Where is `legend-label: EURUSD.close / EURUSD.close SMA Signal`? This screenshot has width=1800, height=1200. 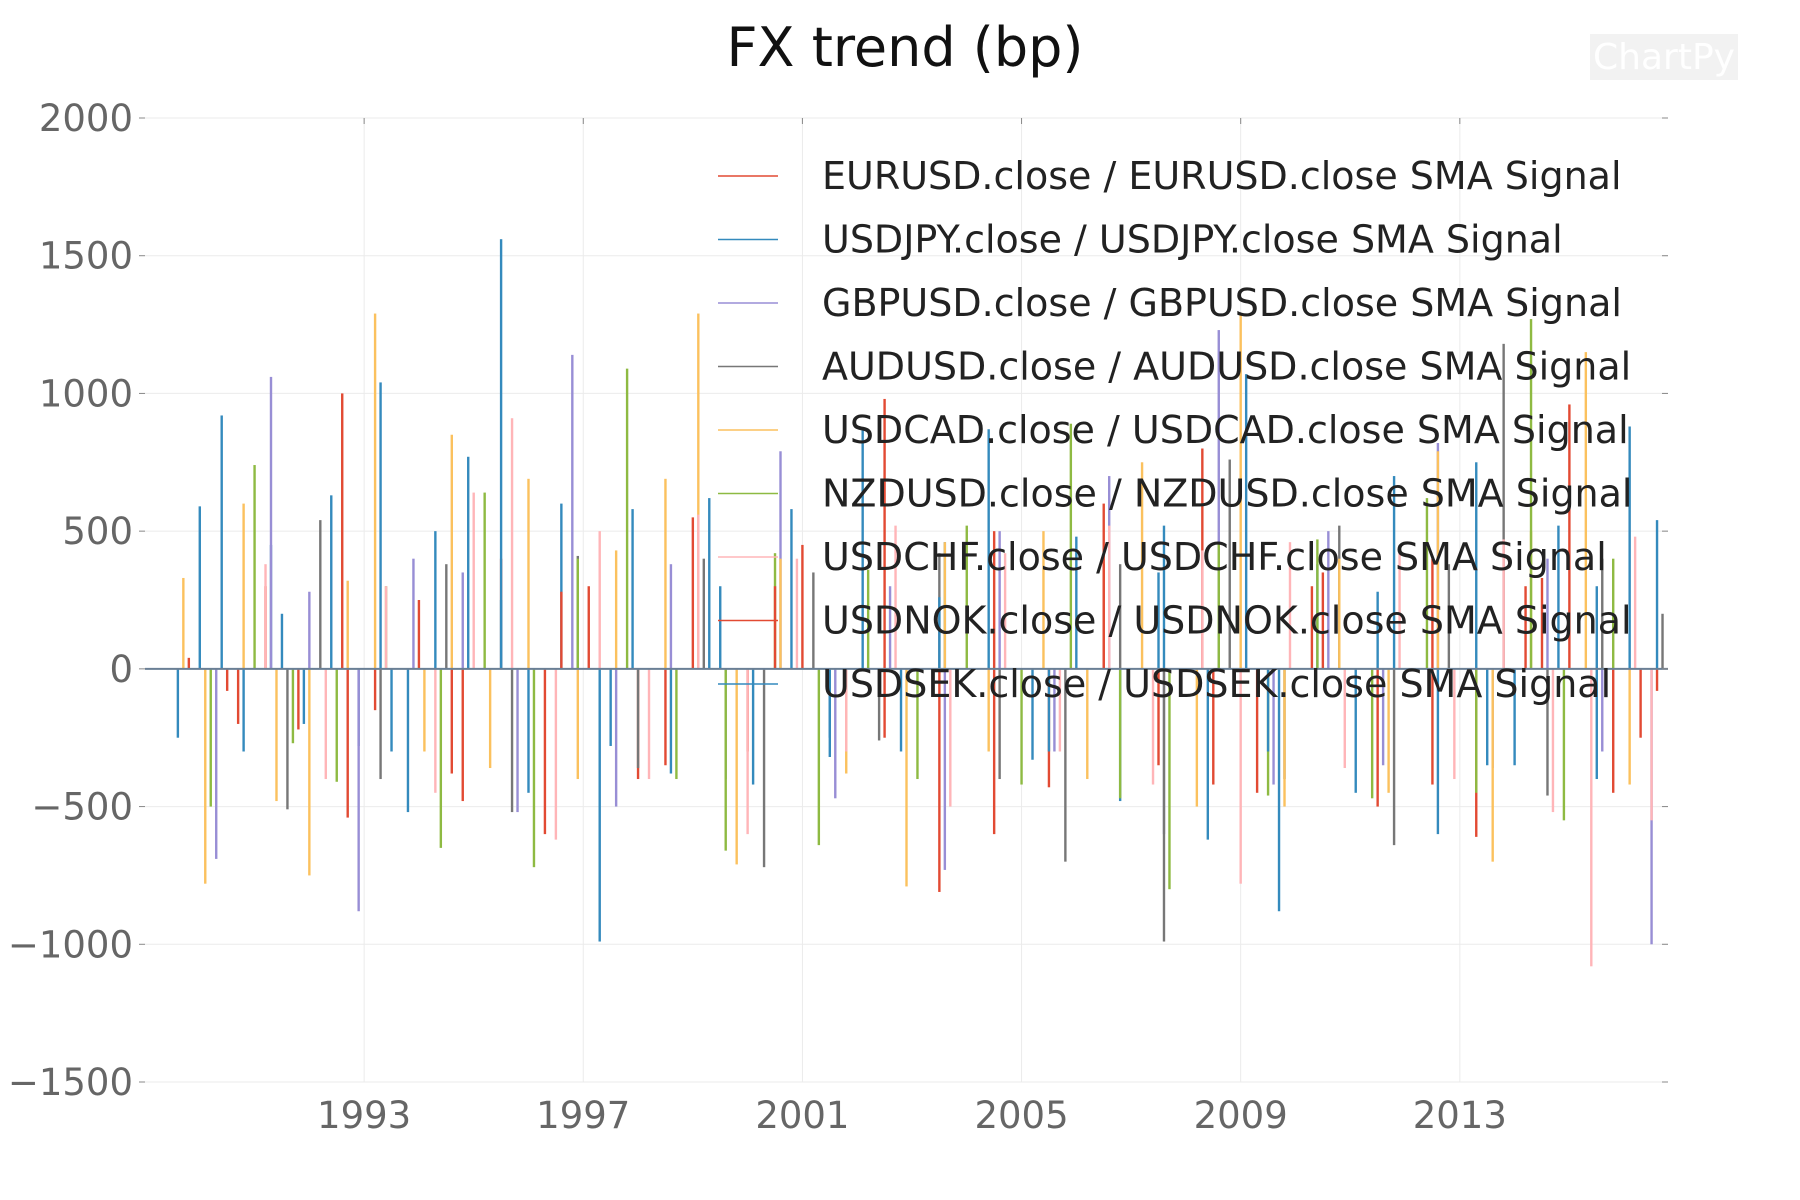 legend-label: EURUSD.close / EURUSD.close SMA Signal is located at coordinates (1222, 176).